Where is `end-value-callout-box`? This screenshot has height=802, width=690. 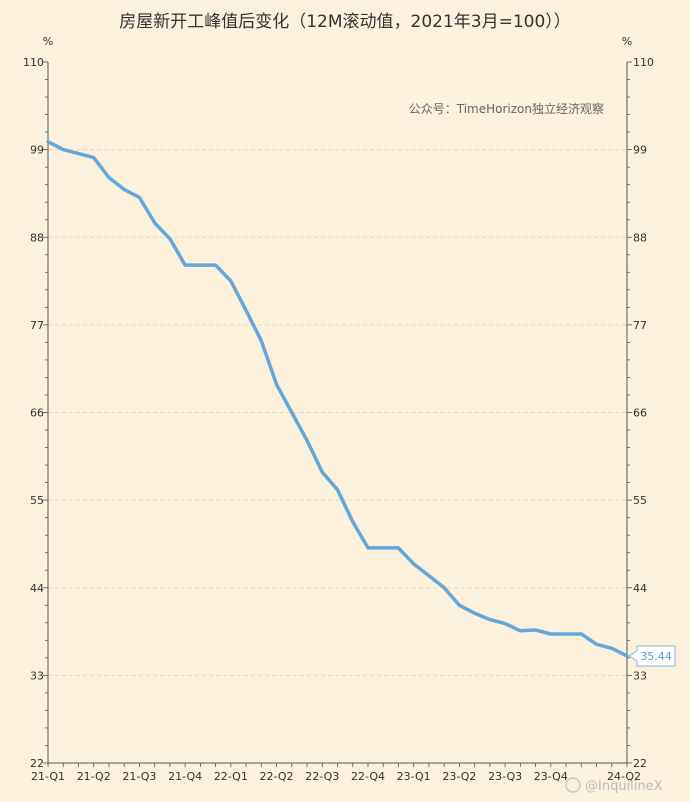
end-value-callout-box is located at coordinates (652, 656).